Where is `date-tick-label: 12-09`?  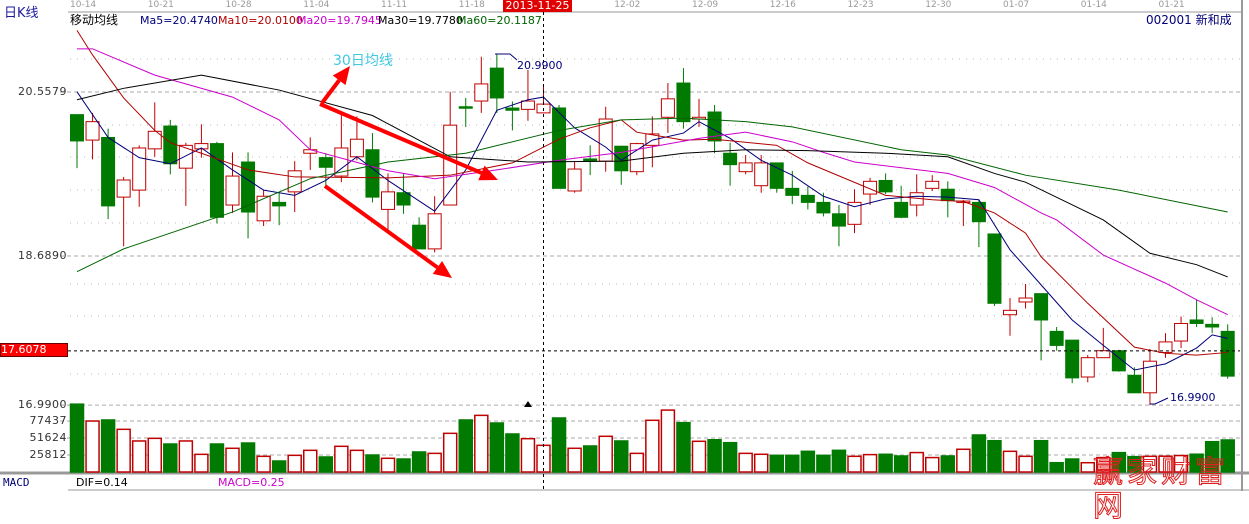
date-tick-label: 12-09 is located at coordinates (705, 5).